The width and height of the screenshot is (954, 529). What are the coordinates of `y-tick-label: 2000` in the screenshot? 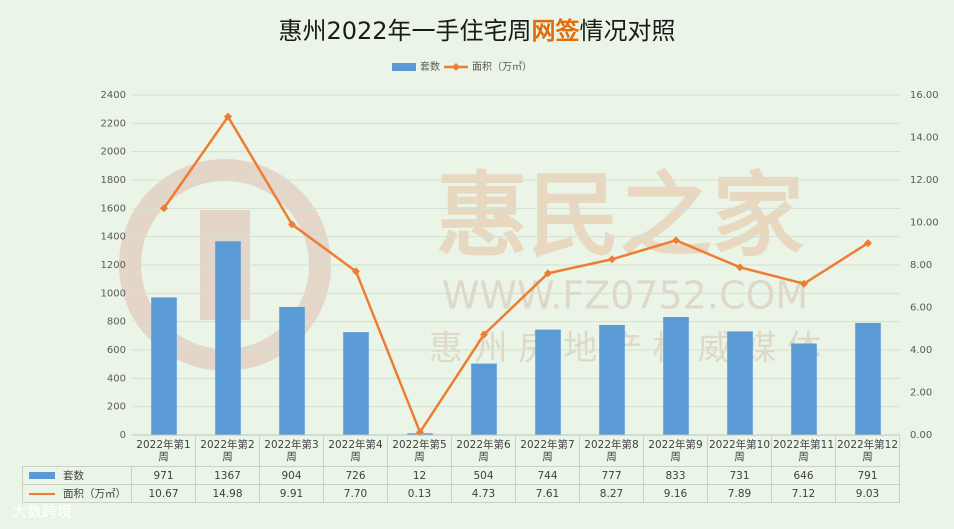 It's located at (113, 152).